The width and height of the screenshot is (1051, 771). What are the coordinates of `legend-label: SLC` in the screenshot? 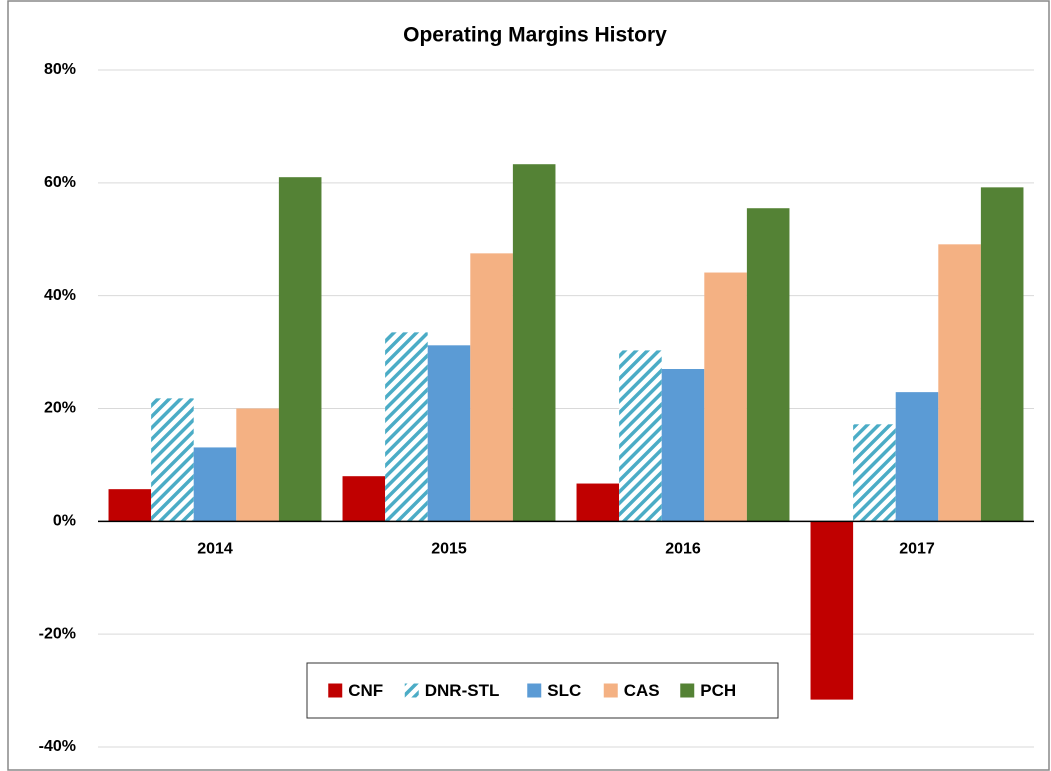 It's located at (564, 690).